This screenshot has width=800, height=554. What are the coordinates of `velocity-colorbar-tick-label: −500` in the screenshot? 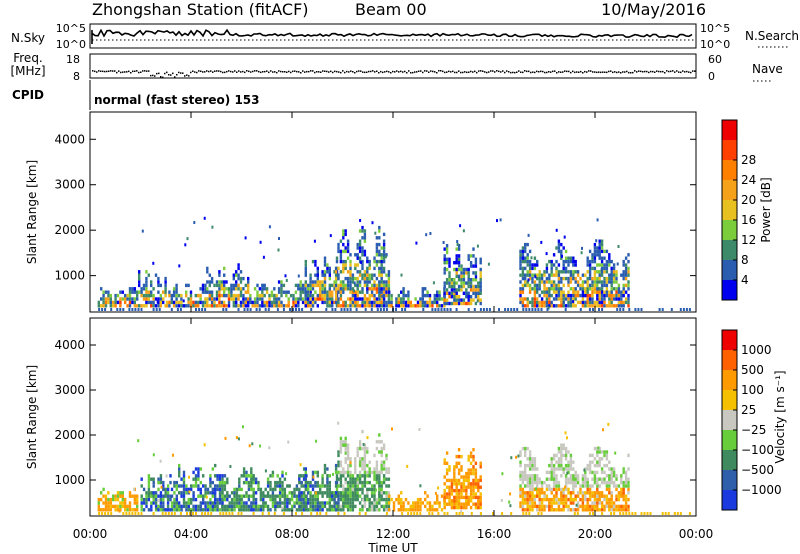 It's located at (757, 470).